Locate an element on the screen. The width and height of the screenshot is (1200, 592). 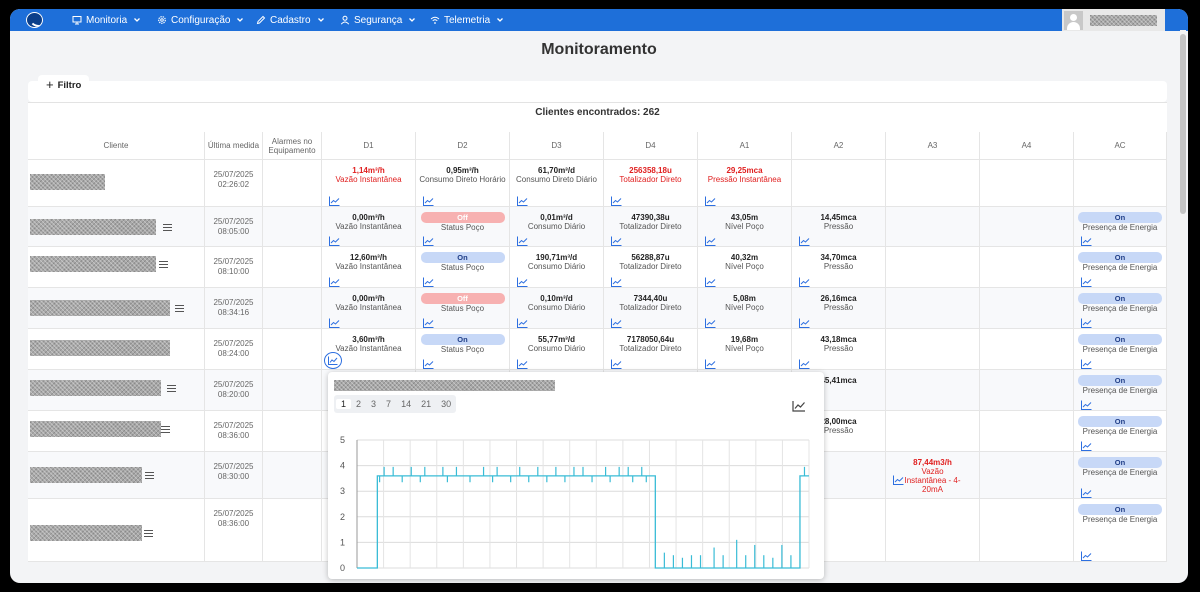
popup-title-redacted is located at coordinates (444, 385).